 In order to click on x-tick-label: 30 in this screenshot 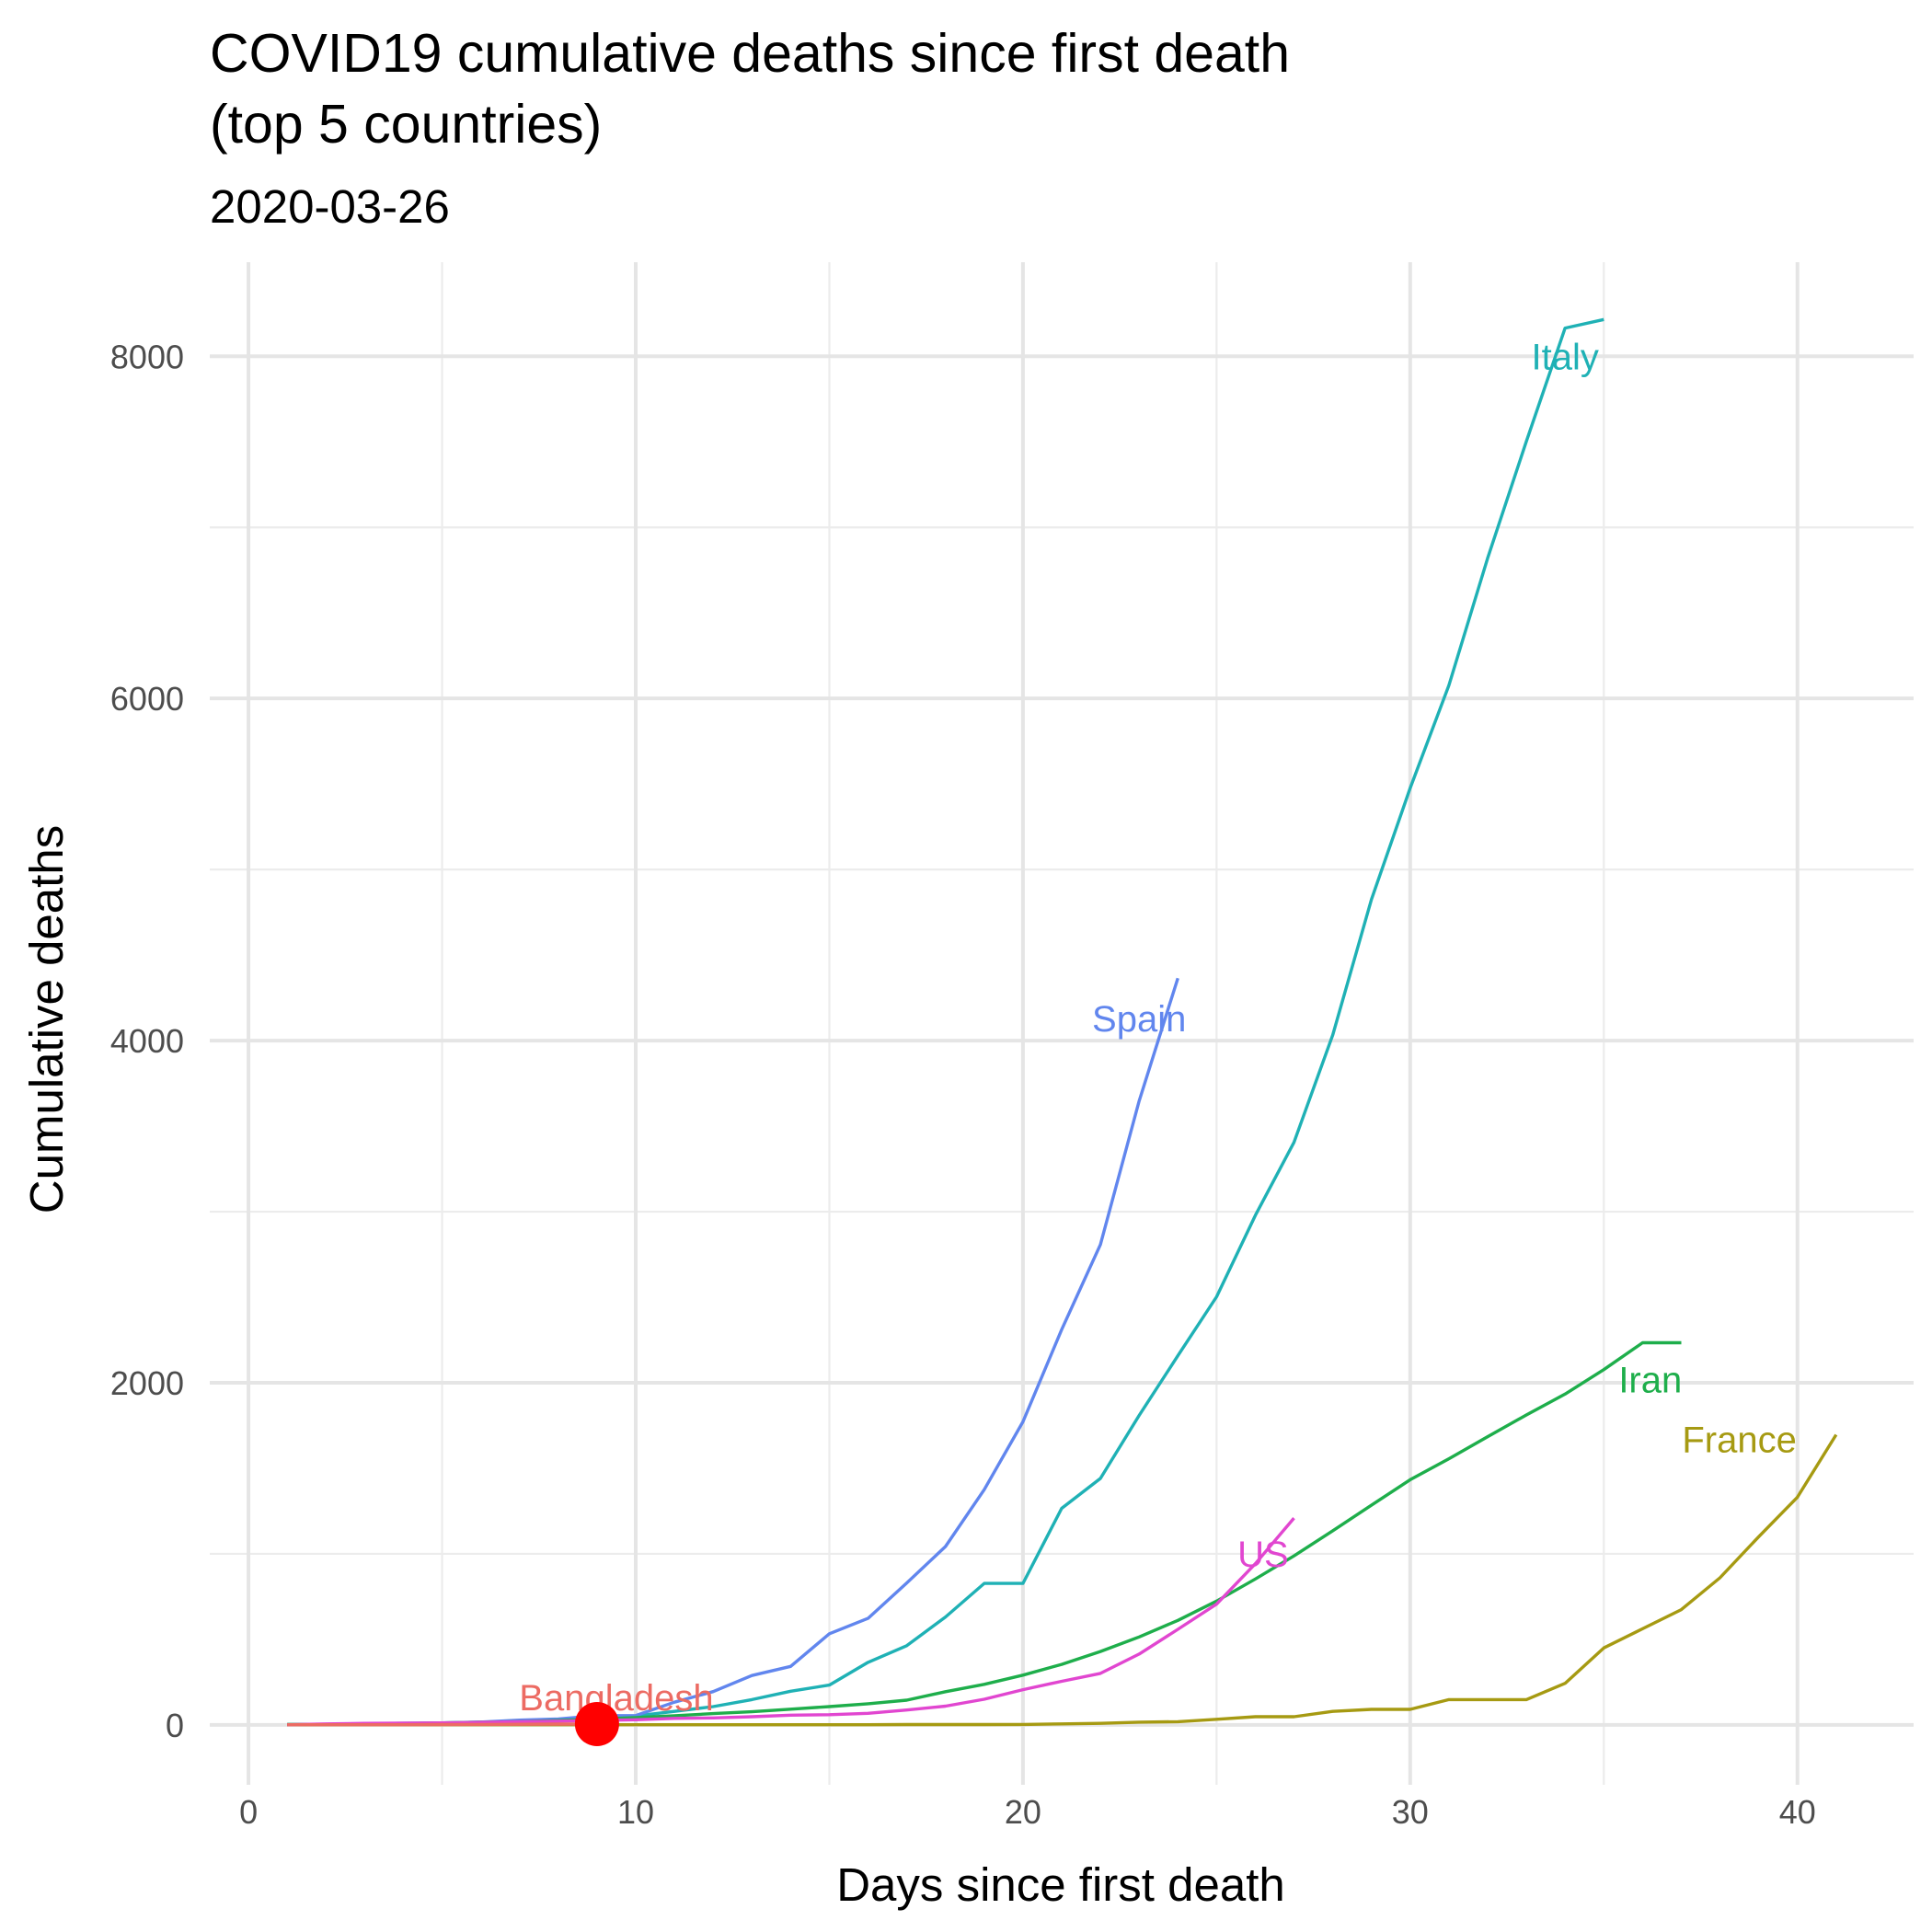, I will do `click(1410, 1812)`.